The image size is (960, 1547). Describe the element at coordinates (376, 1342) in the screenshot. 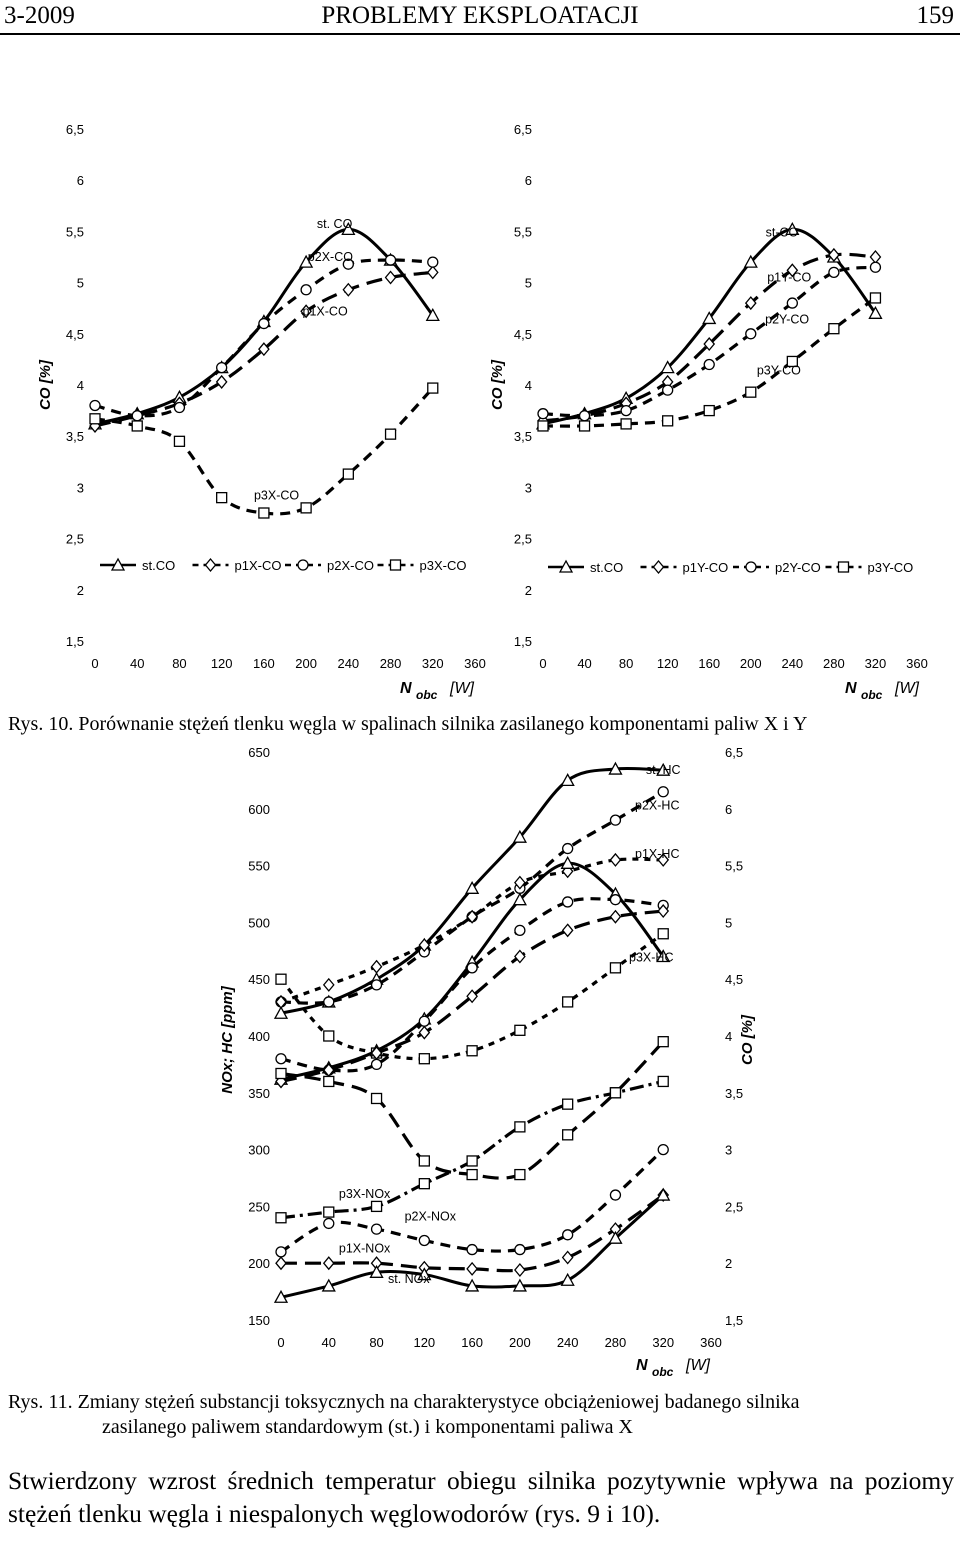

I see `x-tick-label: 80` at that location.